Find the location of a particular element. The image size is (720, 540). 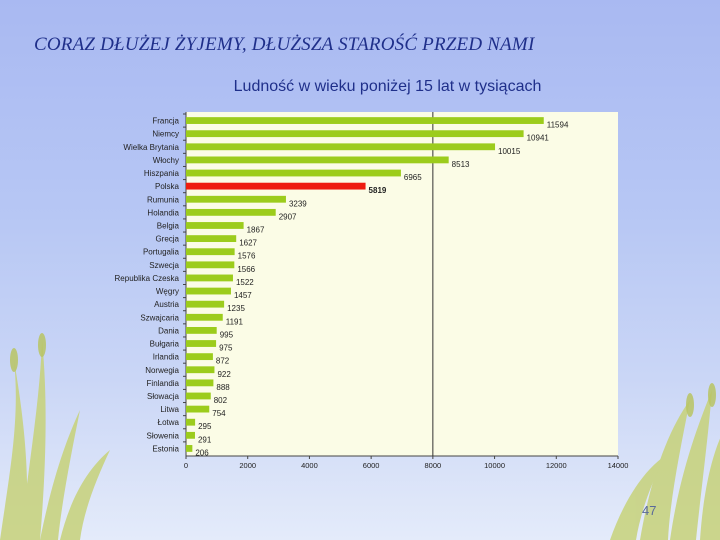

x-tick-label: 8000 is located at coordinates (433, 465).